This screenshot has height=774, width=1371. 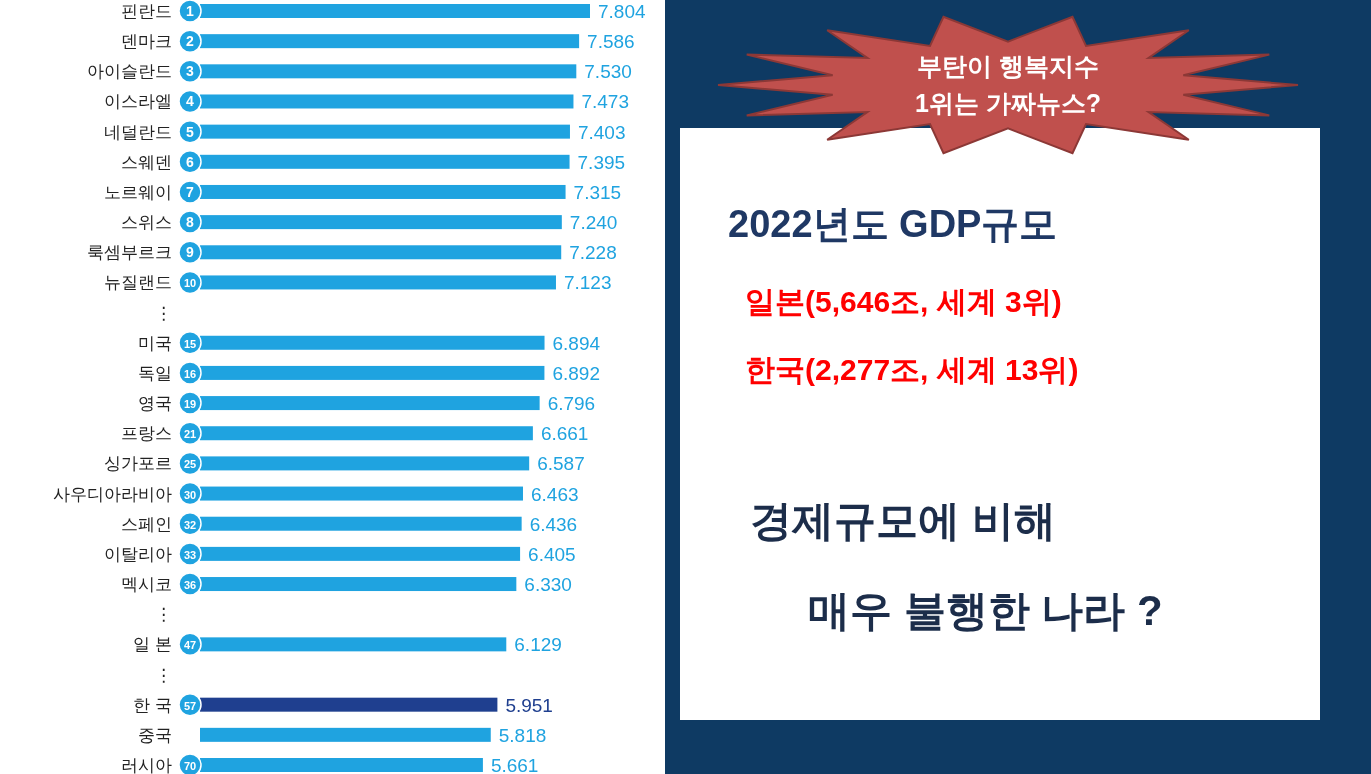 What do you see at coordinates (155, 735) in the screenshot?
I see `y-tick-label: 중국` at bounding box center [155, 735].